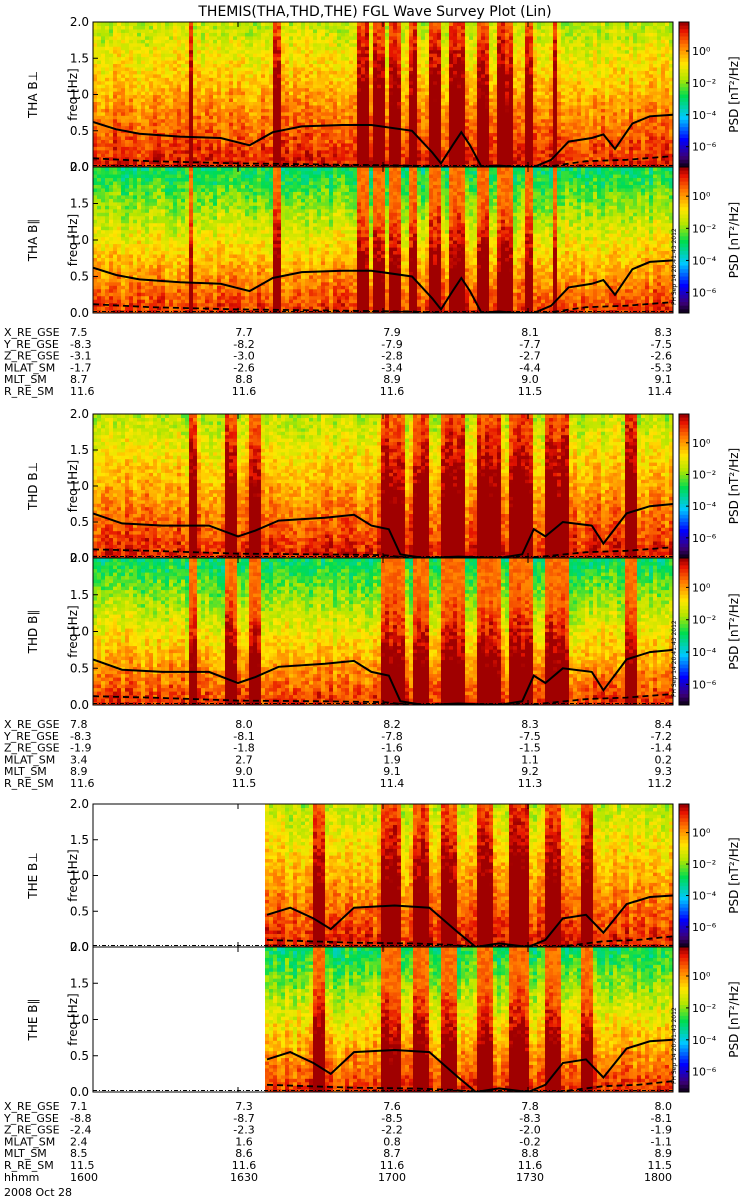 The height and width of the screenshot is (1200, 750). I want to click on panel-label: THD B⊥, so click(33, 486).